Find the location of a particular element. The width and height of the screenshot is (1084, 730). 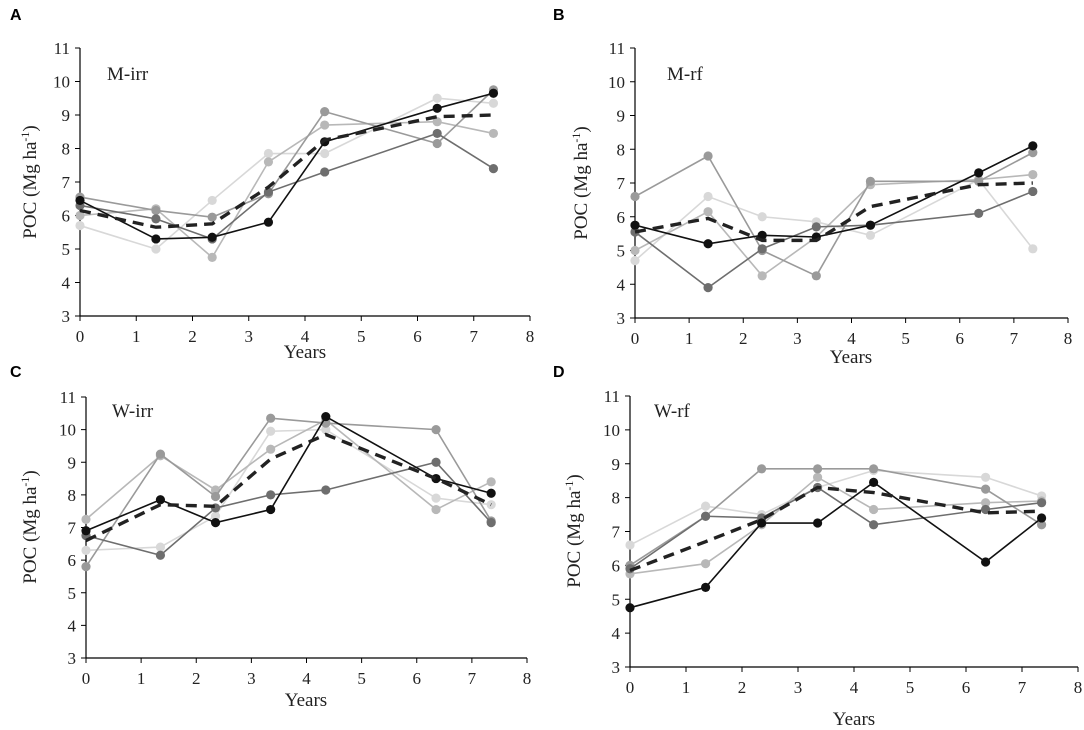

y-axis-title: POC (Mg ha-1) is located at coordinates (29, 526).